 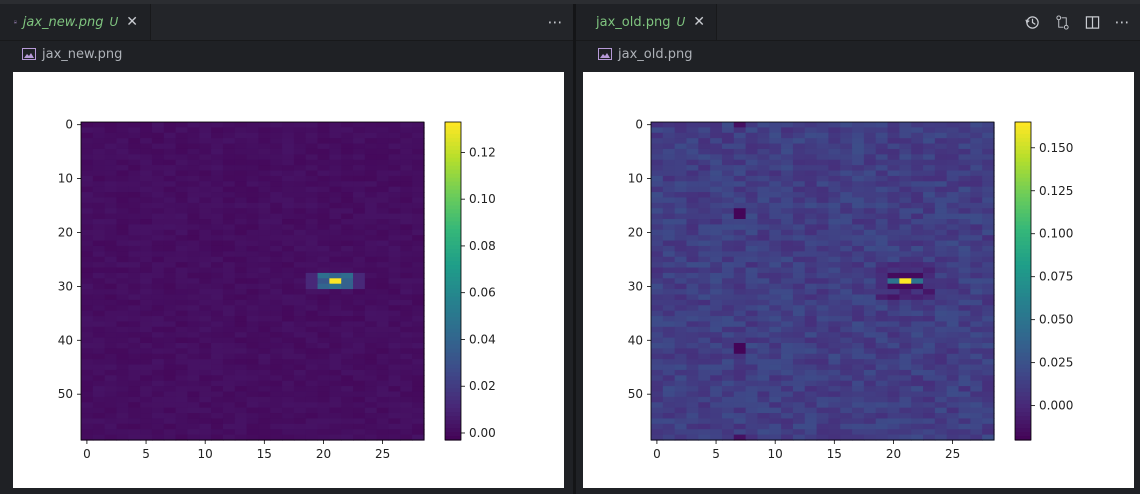 I want to click on breadcrumb: jax_new.png, so click(x=286, y=54).